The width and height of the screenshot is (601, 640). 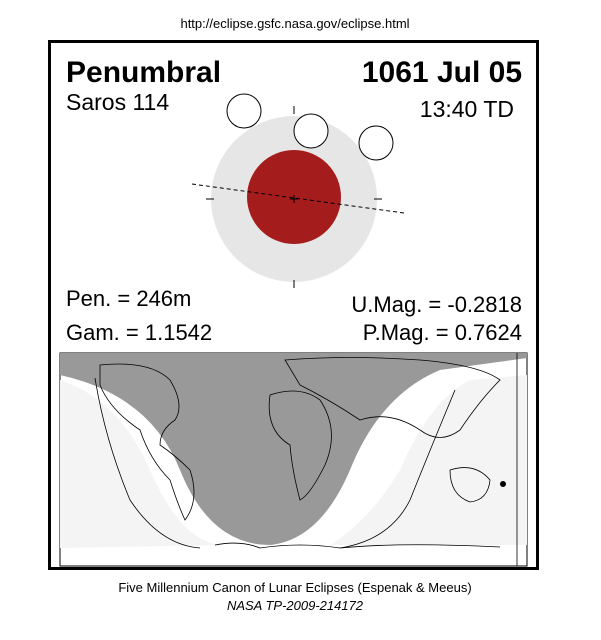 I want to click on time: 13:40 TD, so click(x=467, y=109).